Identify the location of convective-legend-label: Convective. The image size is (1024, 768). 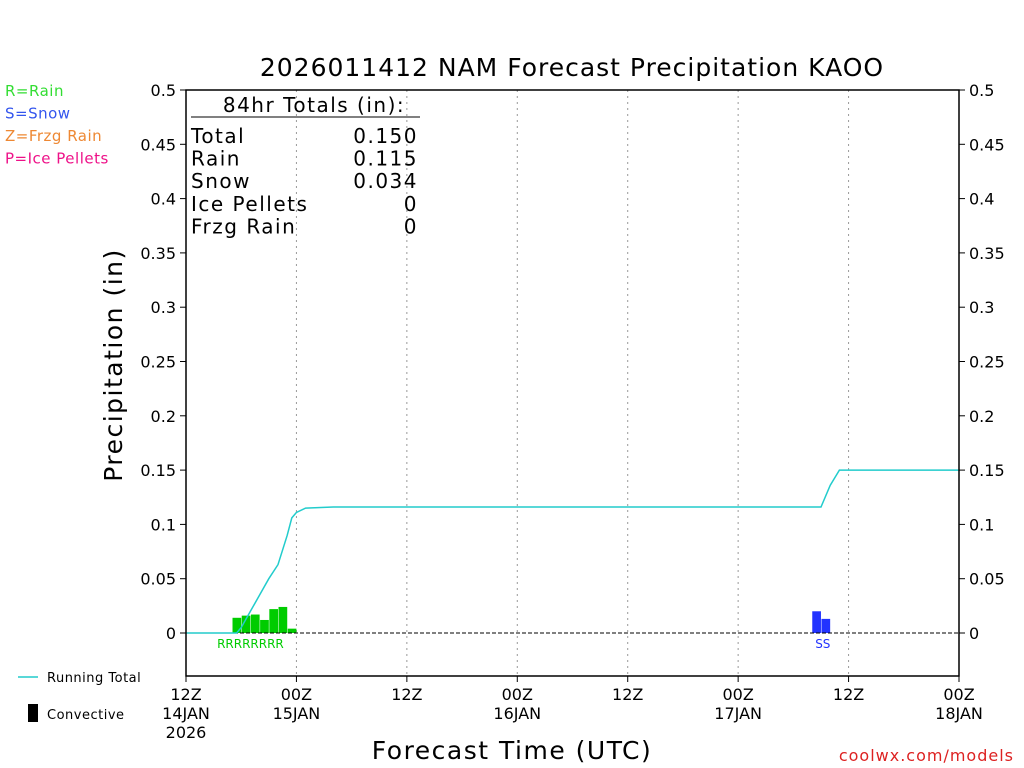
(86, 715).